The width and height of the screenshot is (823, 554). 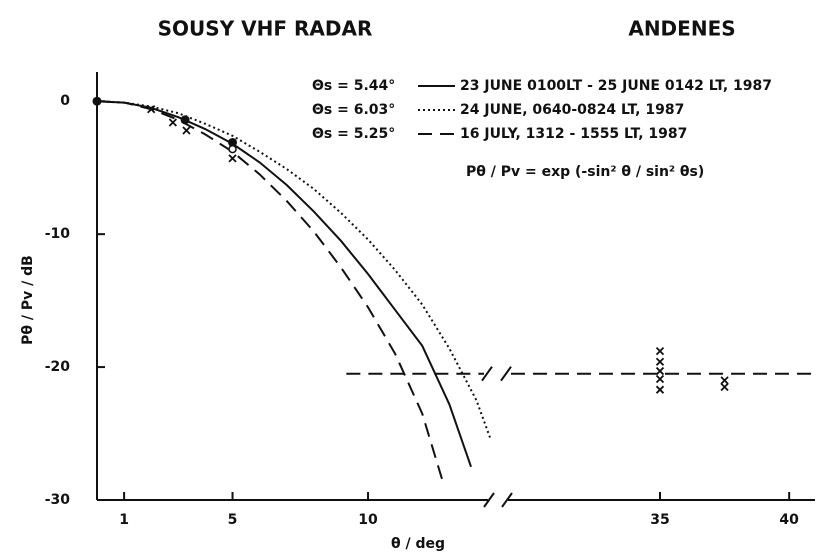 What do you see at coordinates (65, 101) in the screenshot?
I see `y-tick-label: 0` at bounding box center [65, 101].